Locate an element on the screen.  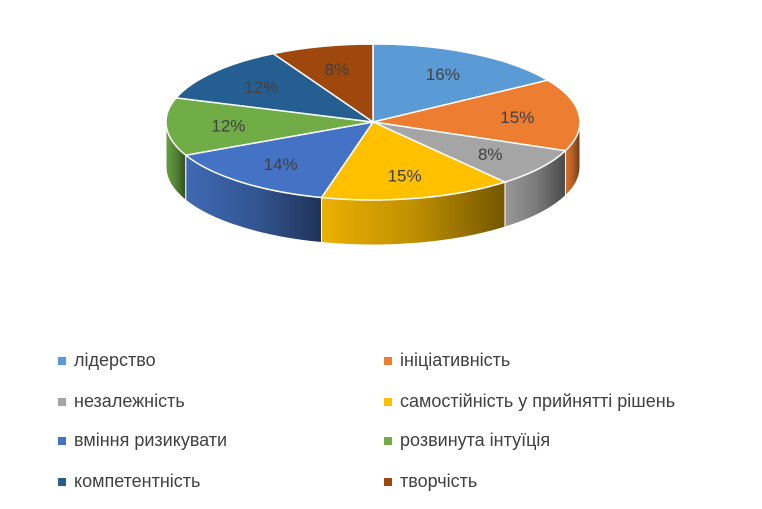
data-label-самостійність-у-прийнятті-рішень: 15% is located at coordinates (405, 175).